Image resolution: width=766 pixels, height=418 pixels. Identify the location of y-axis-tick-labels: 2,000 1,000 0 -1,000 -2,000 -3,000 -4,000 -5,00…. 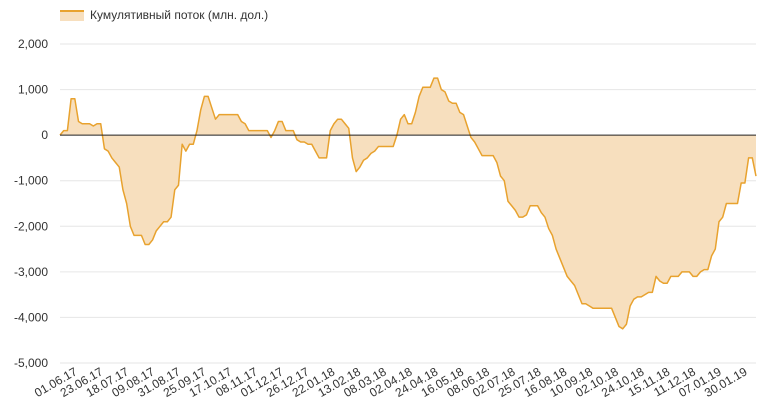
(31, 203).